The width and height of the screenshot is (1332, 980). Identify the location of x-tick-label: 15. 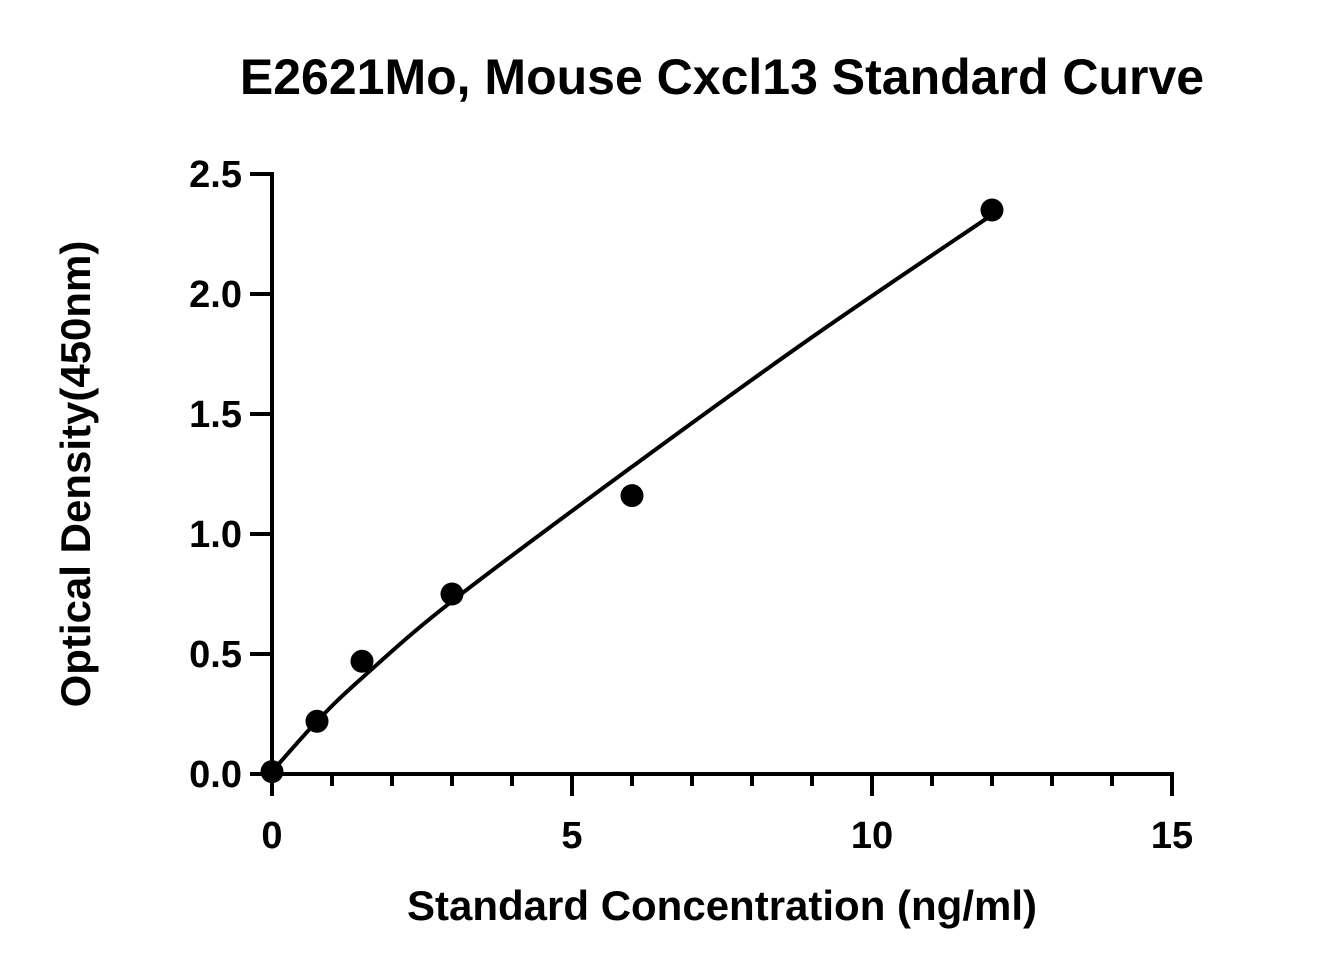
(1172, 836).